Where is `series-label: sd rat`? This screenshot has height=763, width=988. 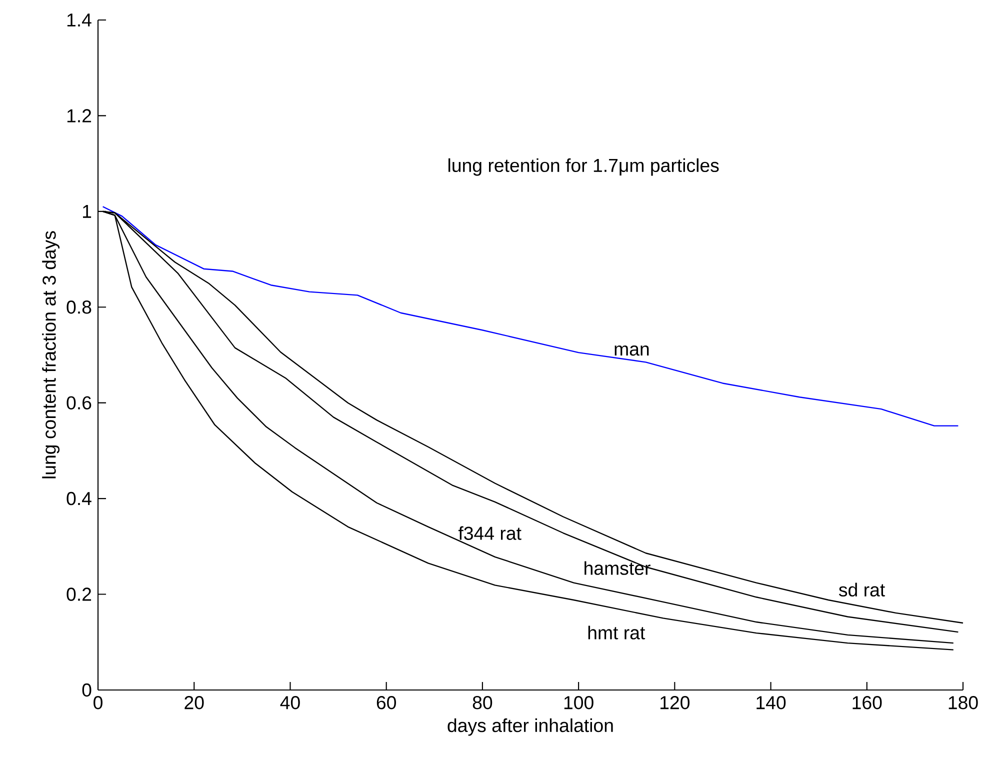
series-label: sd rat is located at coordinates (861, 589).